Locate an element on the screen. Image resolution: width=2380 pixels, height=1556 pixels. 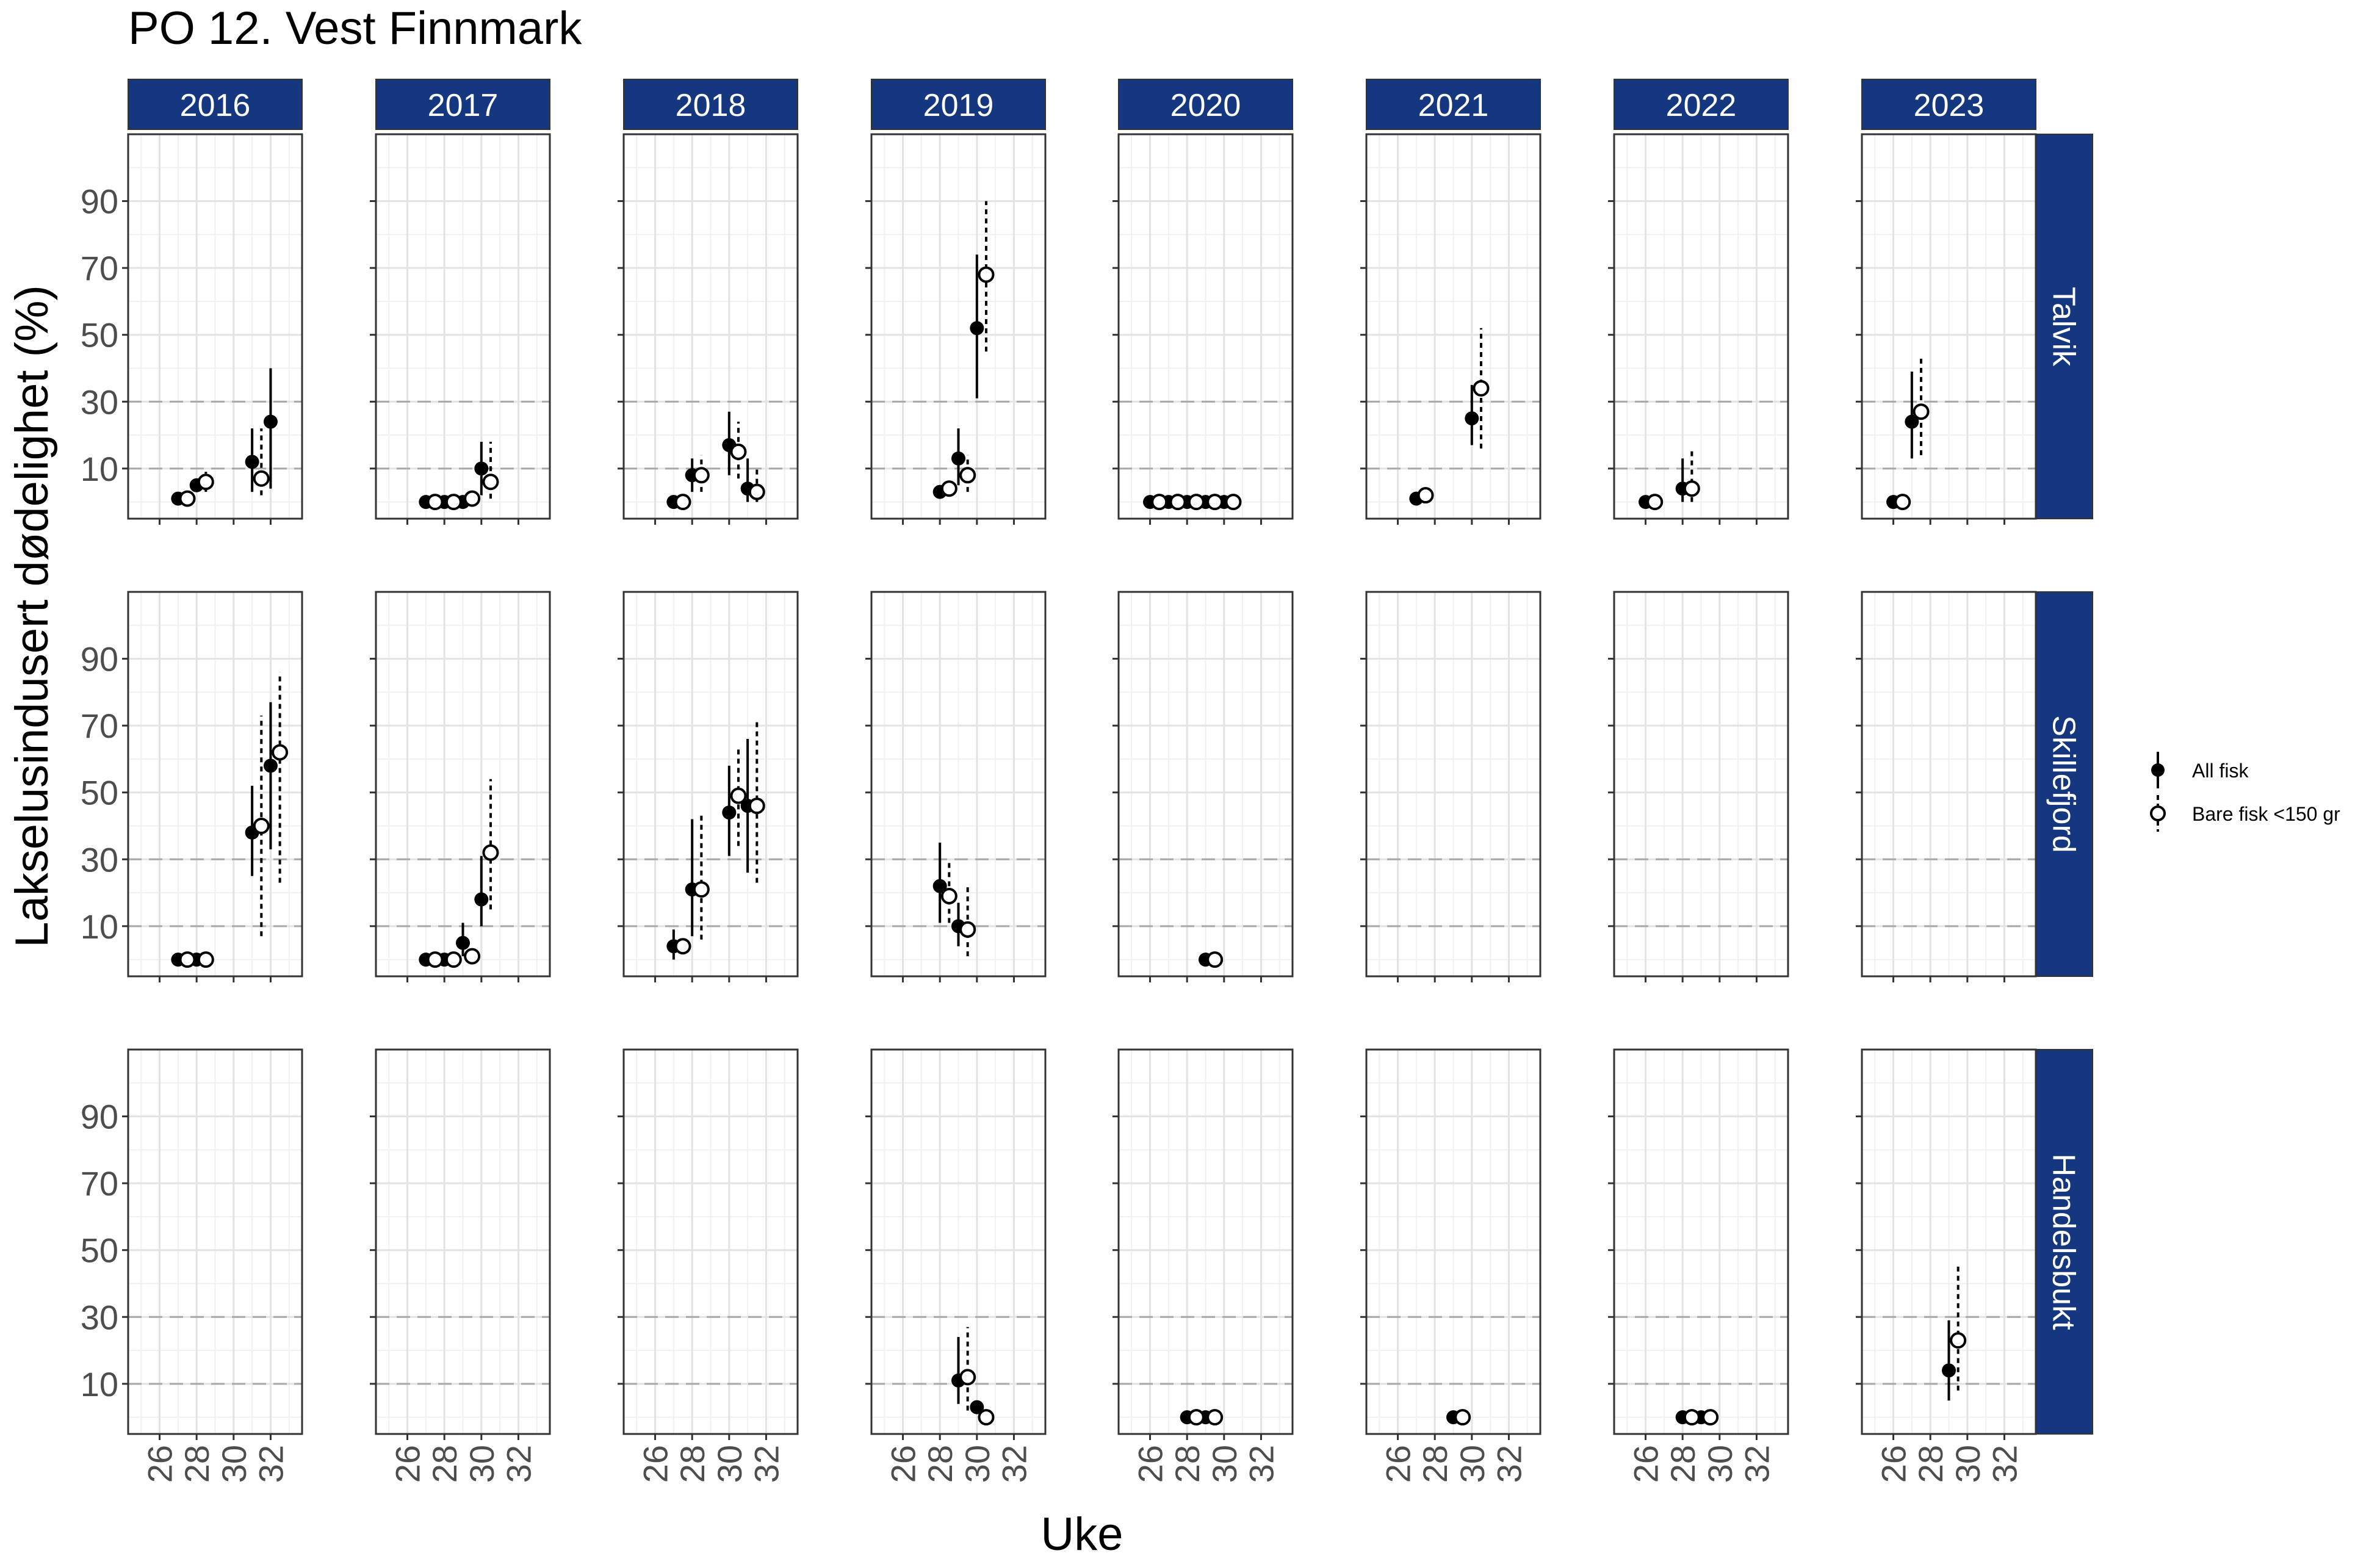
y-axis-label: Lakselusindusert dødelighet (%) is located at coordinates (32, 616).